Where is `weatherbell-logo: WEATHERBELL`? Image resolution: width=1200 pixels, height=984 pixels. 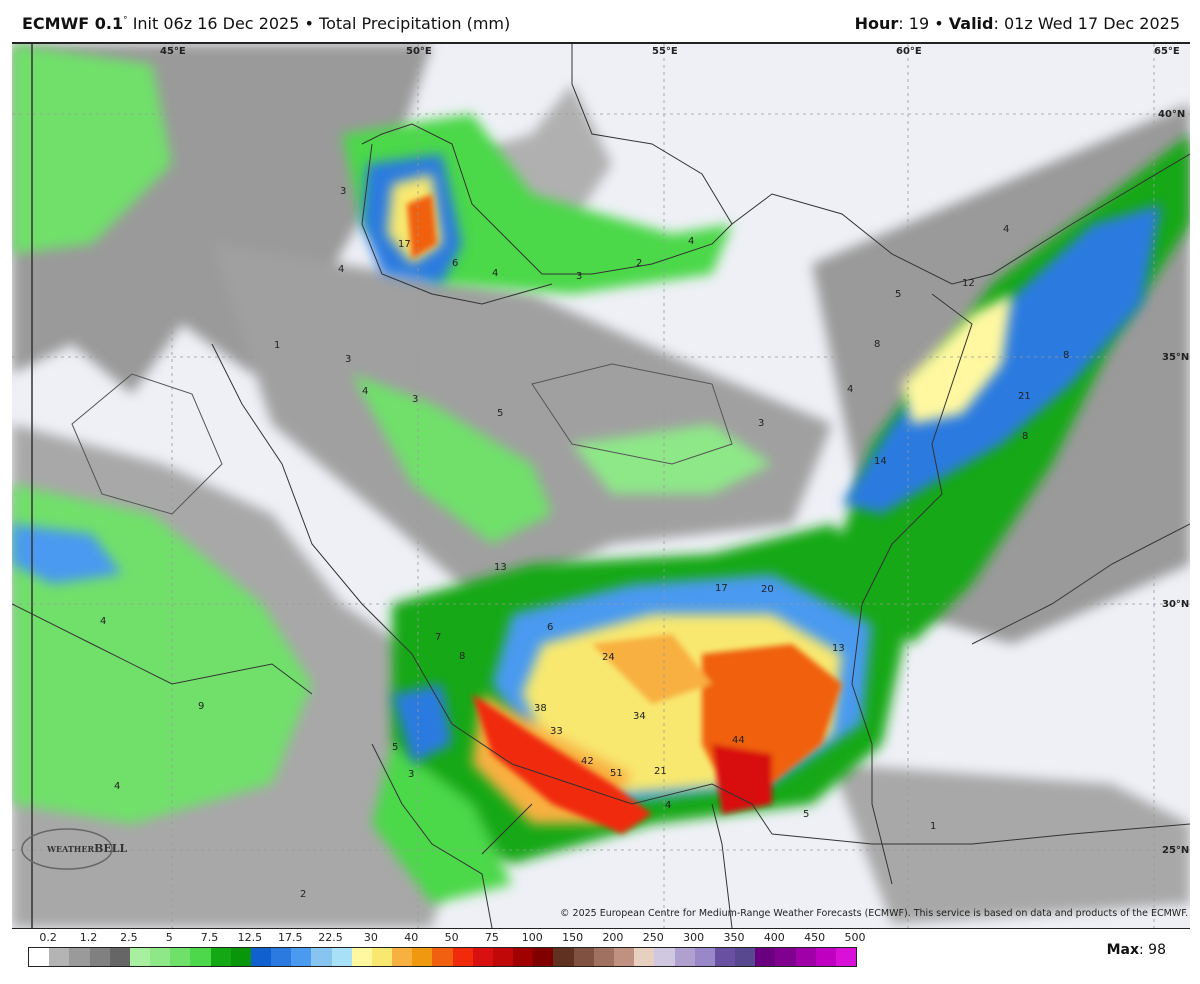 weatherbell-logo: WEATHERBELL is located at coordinates (74, 849).